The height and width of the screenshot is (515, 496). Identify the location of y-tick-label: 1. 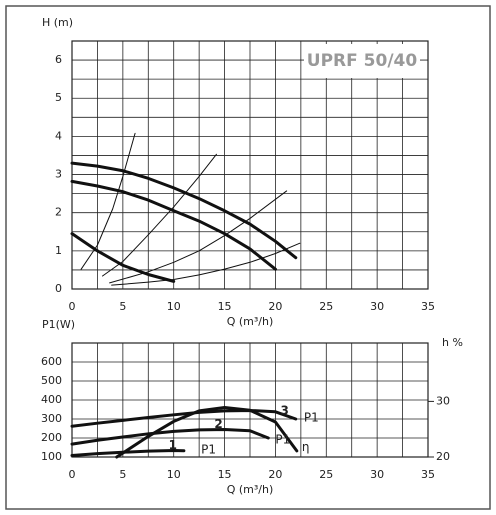
(58, 250).